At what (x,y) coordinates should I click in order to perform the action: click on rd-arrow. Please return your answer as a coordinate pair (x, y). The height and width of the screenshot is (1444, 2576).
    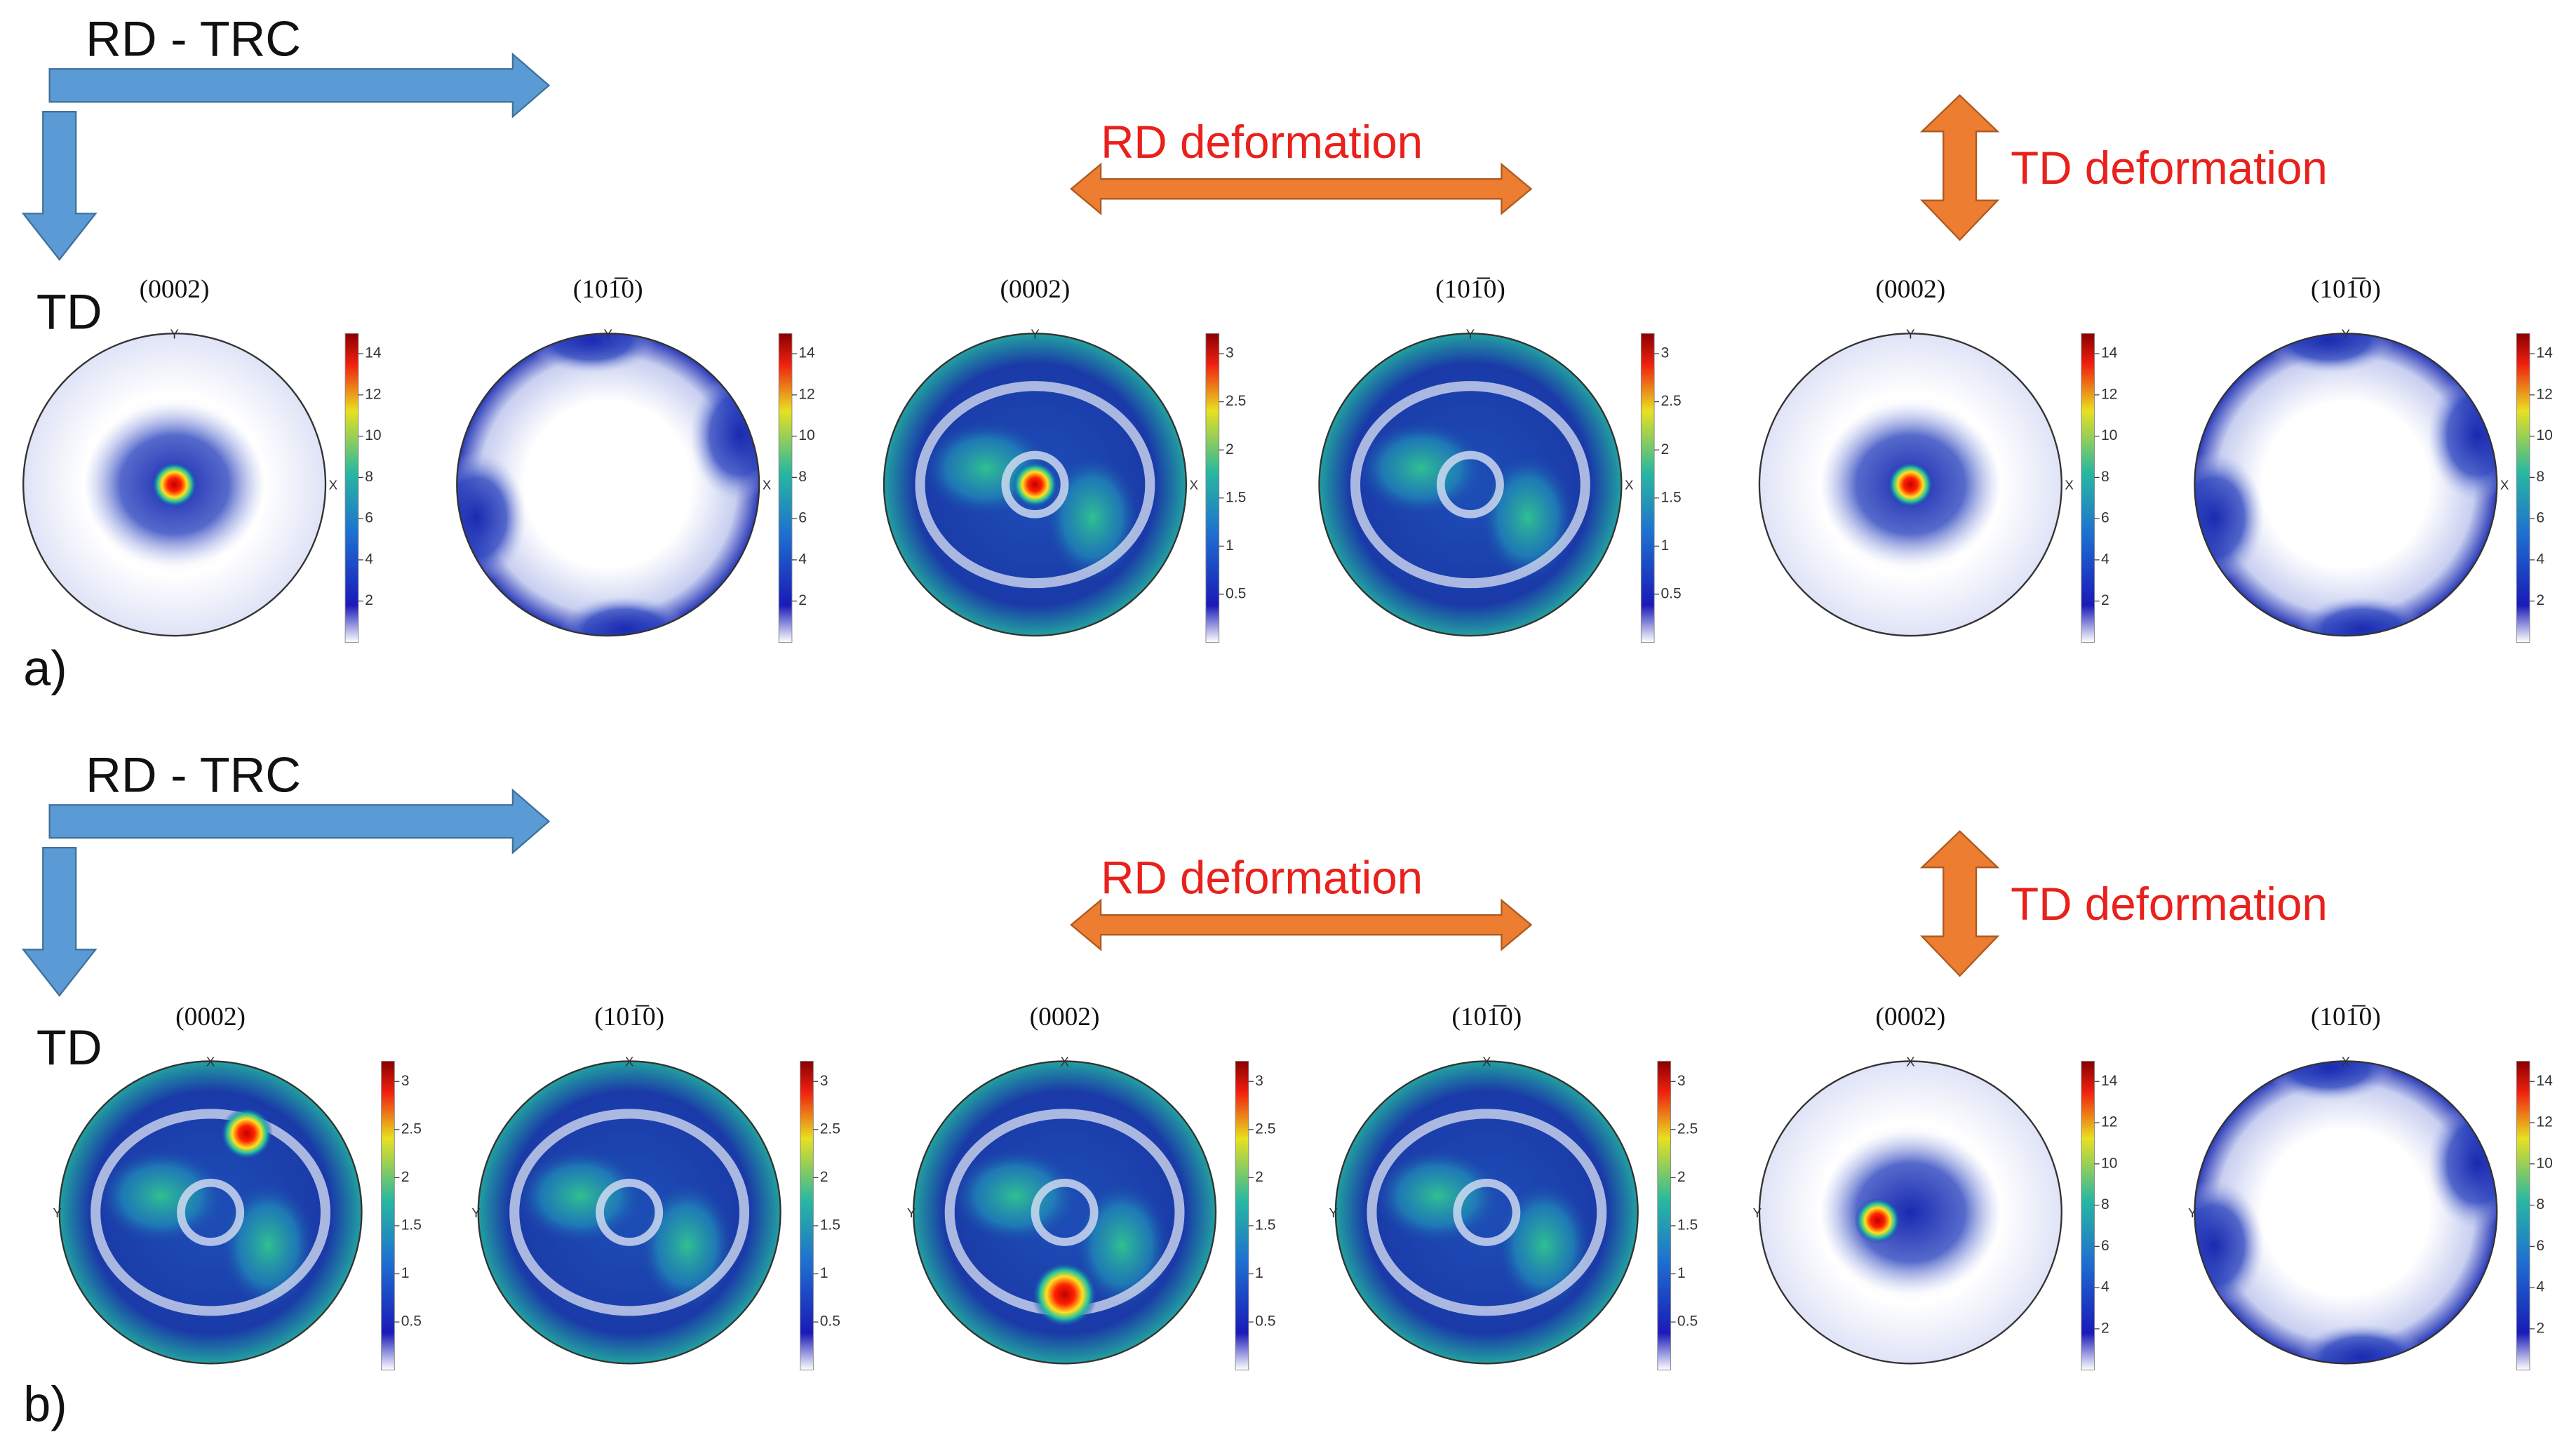
    Looking at the image, I should click on (1301, 925).